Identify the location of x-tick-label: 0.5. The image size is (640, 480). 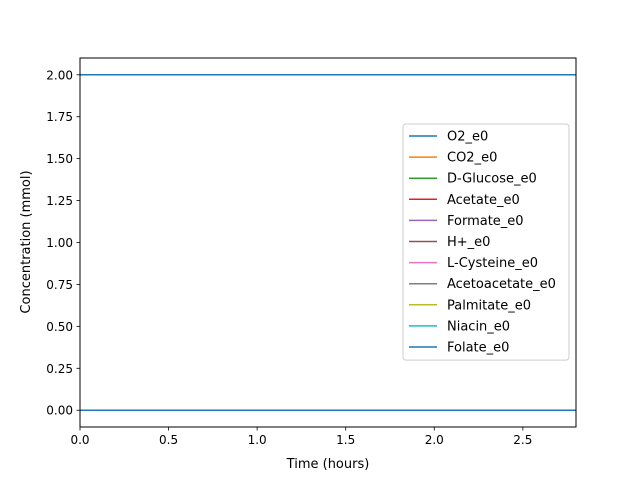
(168, 440).